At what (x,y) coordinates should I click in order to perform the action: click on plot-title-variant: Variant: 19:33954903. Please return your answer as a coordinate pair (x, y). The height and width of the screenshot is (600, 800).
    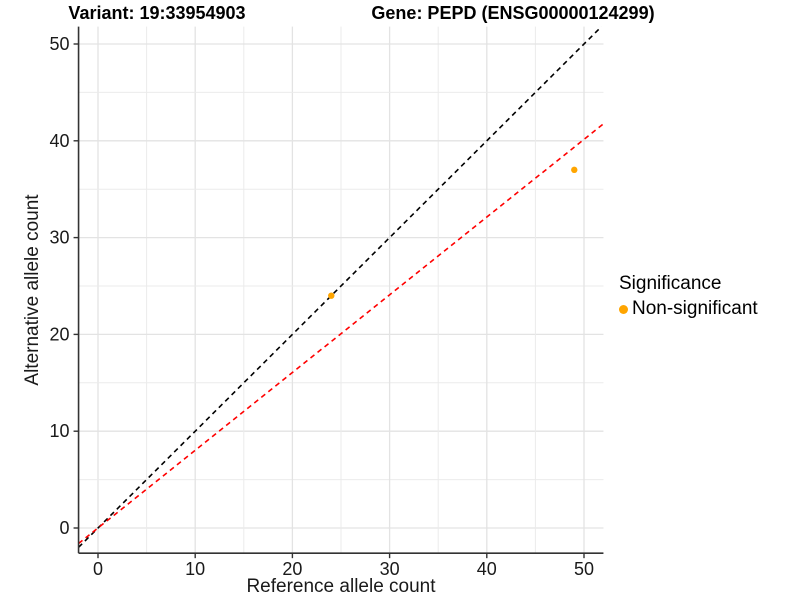
    Looking at the image, I should click on (157, 13).